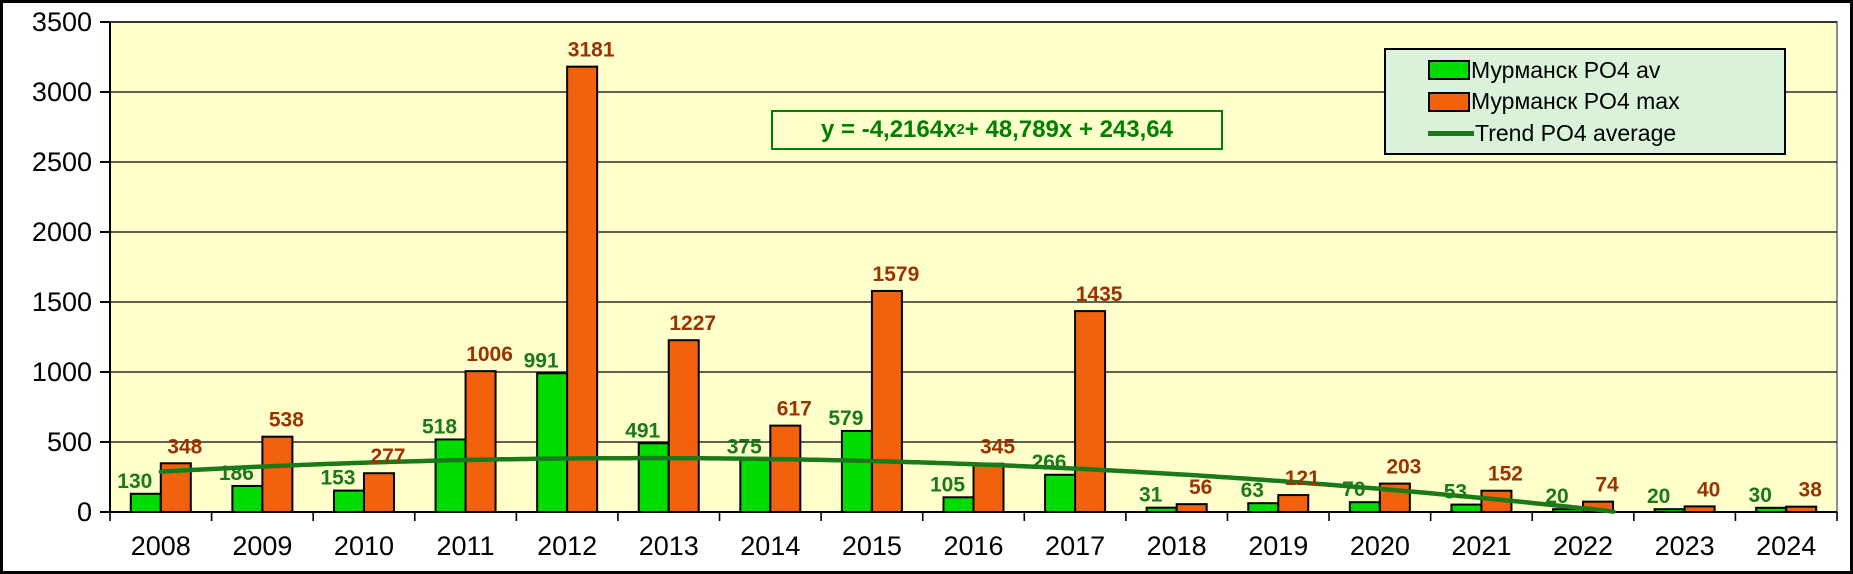 Image resolution: width=1853 pixels, height=574 pixels. Describe the element at coordinates (1177, 546) in the screenshot. I see `x-tick-label-2018: 2018` at that location.